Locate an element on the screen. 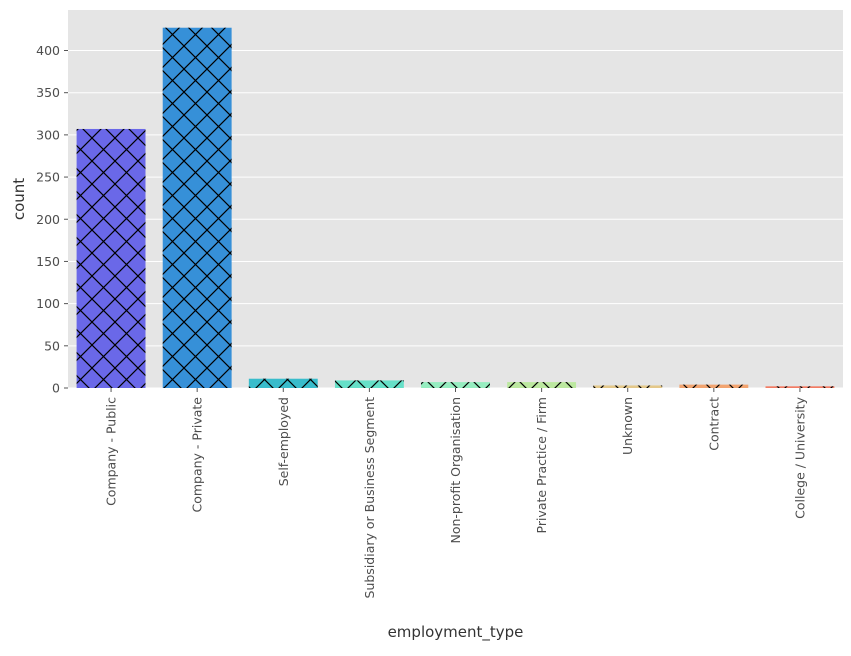 This screenshot has height=656, width=851. y-axis-label: count is located at coordinates (19, 199).